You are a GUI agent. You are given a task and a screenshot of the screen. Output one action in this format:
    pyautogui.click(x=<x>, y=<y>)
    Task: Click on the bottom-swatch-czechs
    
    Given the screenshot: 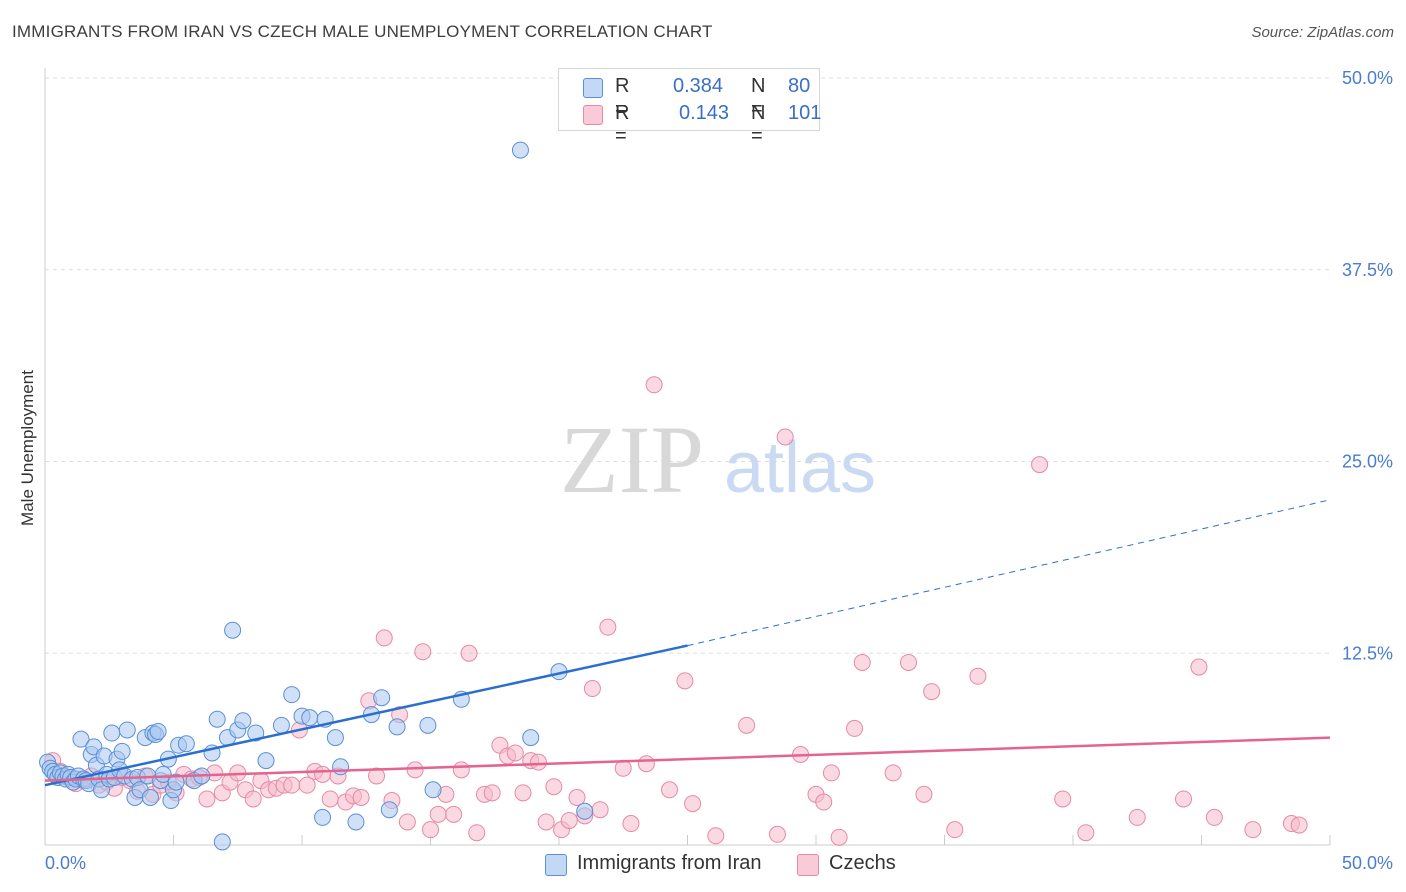 What is the action you would take?
    pyautogui.click(x=808, y=865)
    